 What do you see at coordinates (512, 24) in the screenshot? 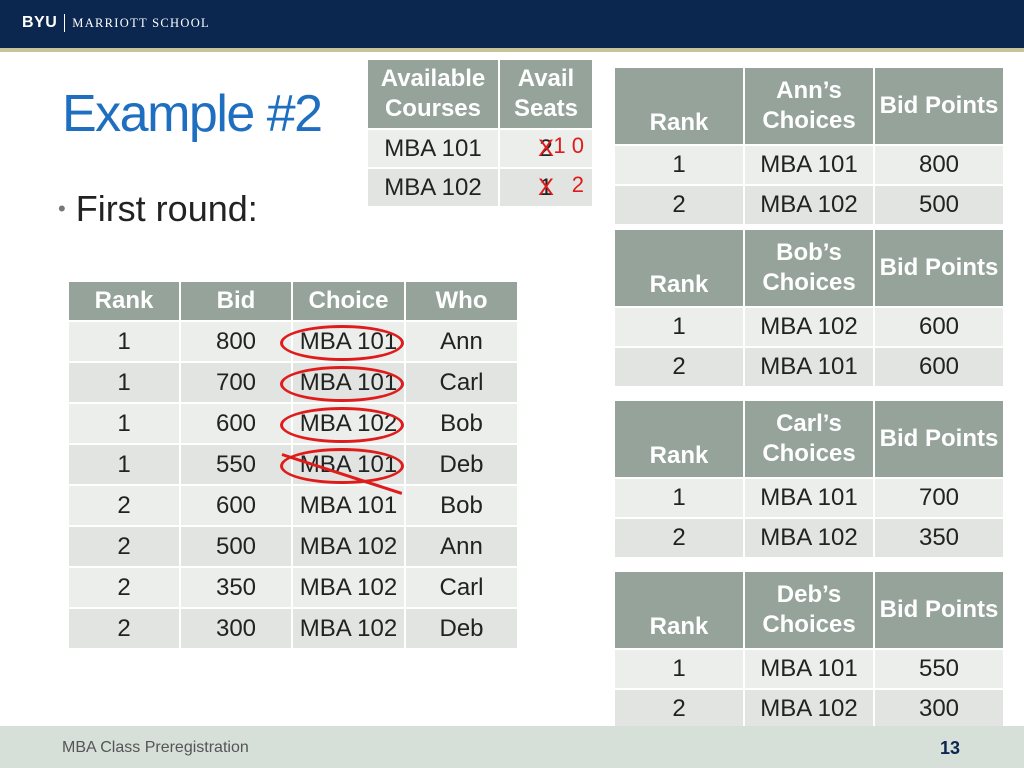
I see `top-banner` at bounding box center [512, 24].